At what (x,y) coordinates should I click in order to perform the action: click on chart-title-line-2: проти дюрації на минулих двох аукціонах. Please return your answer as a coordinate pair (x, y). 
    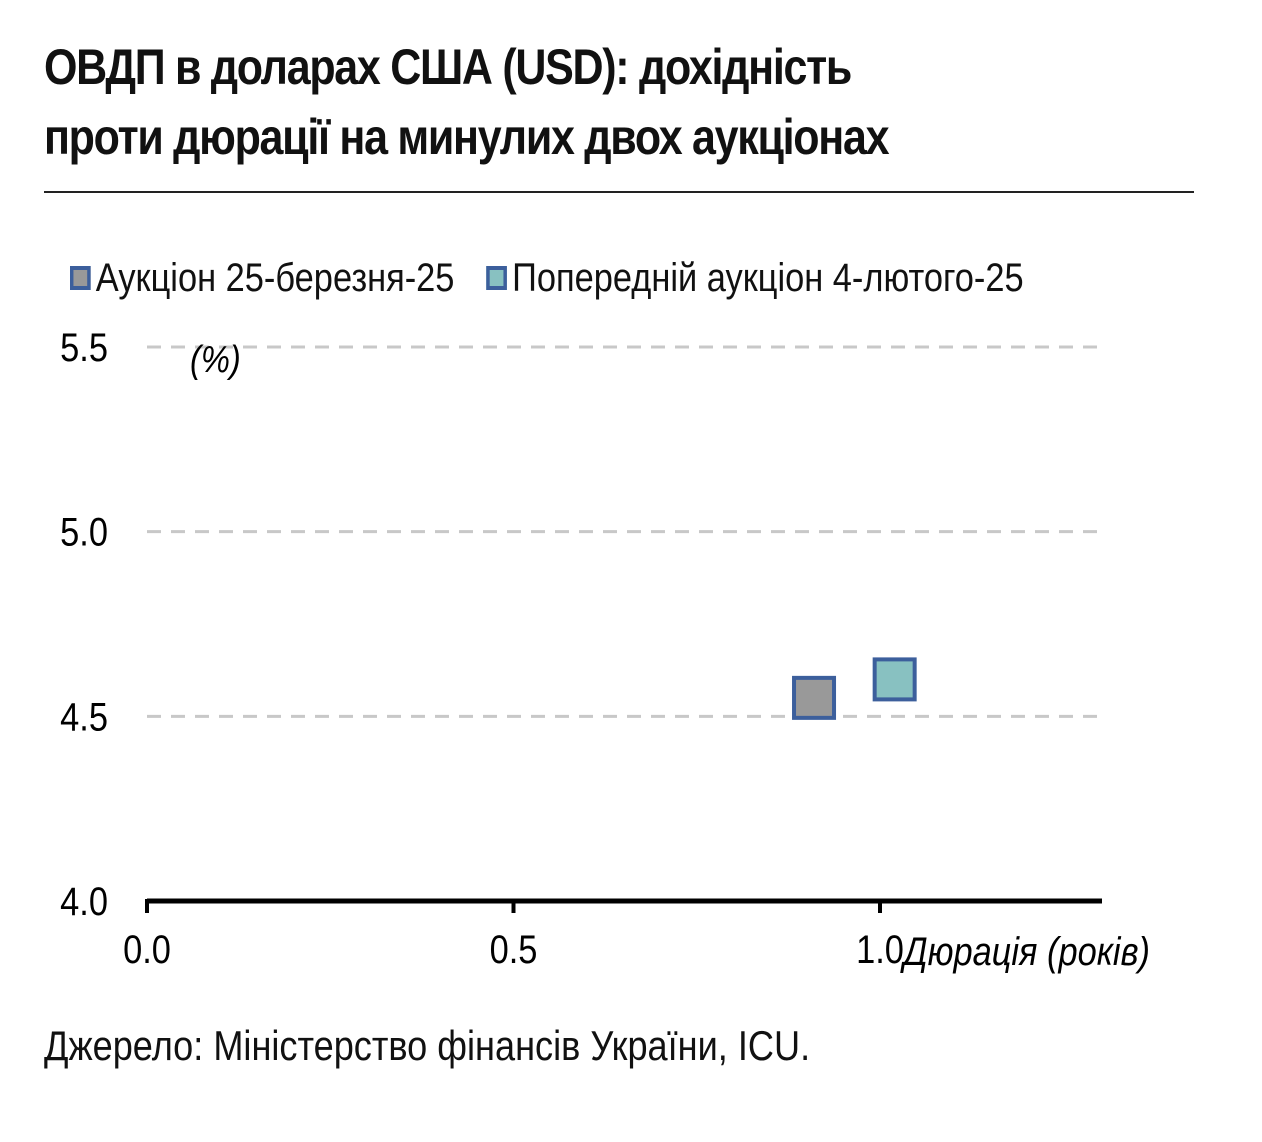
    Looking at the image, I should click on (467, 137).